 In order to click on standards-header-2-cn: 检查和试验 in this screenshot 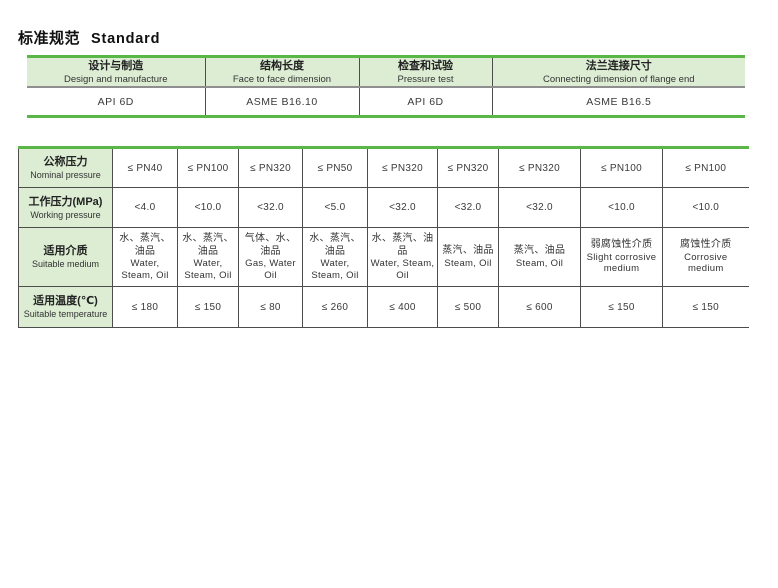, I will do `click(425, 65)`.